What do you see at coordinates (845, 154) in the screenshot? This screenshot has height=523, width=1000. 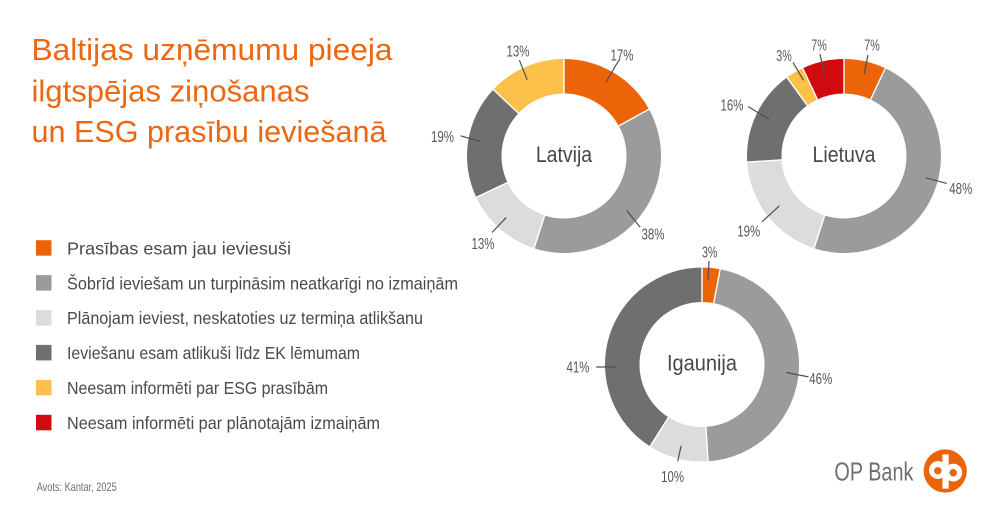 I see `svg-text: Lietuva` at bounding box center [845, 154].